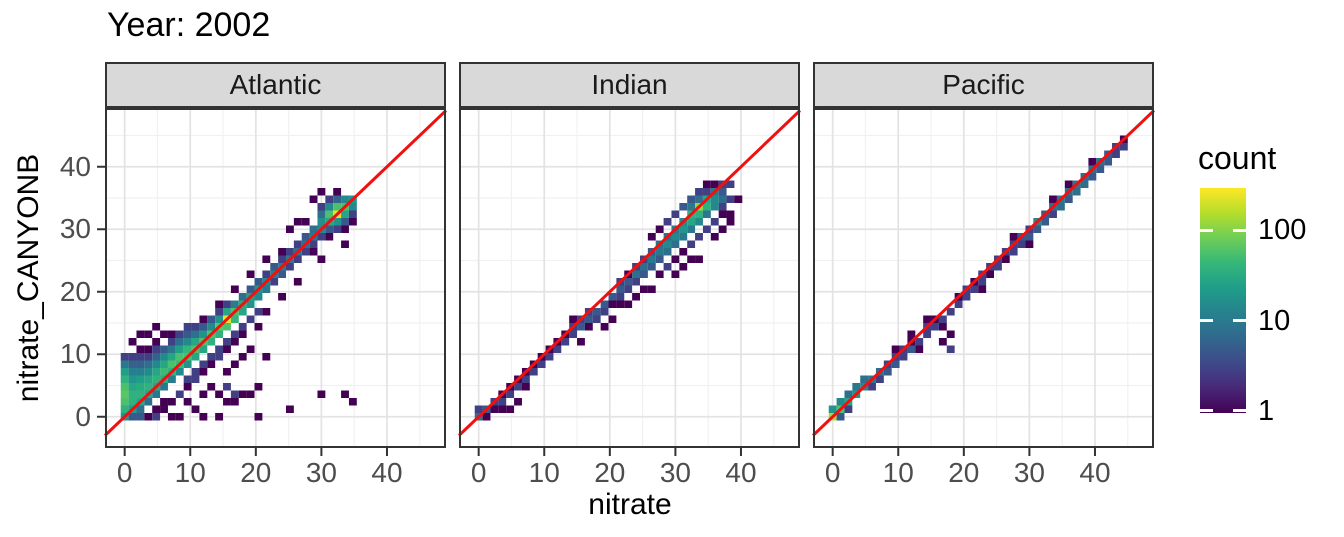 The width and height of the screenshot is (1344, 537). Describe the element at coordinates (629, 85) in the screenshot. I see `facet-strip-indian: Indian` at that location.